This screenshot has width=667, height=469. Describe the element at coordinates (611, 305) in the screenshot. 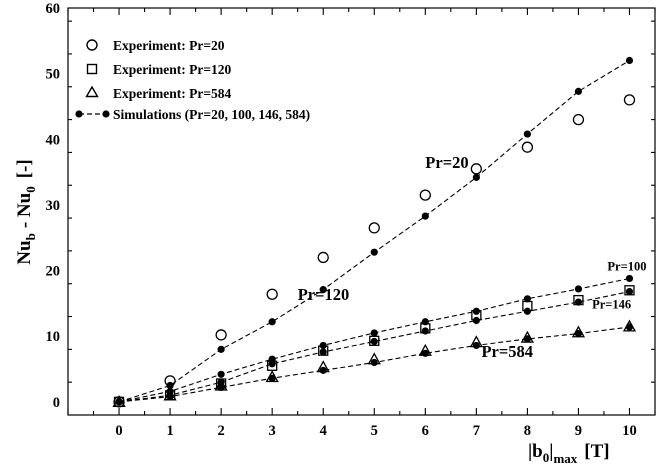

I see `annotation-label: Pr=146` at that location.